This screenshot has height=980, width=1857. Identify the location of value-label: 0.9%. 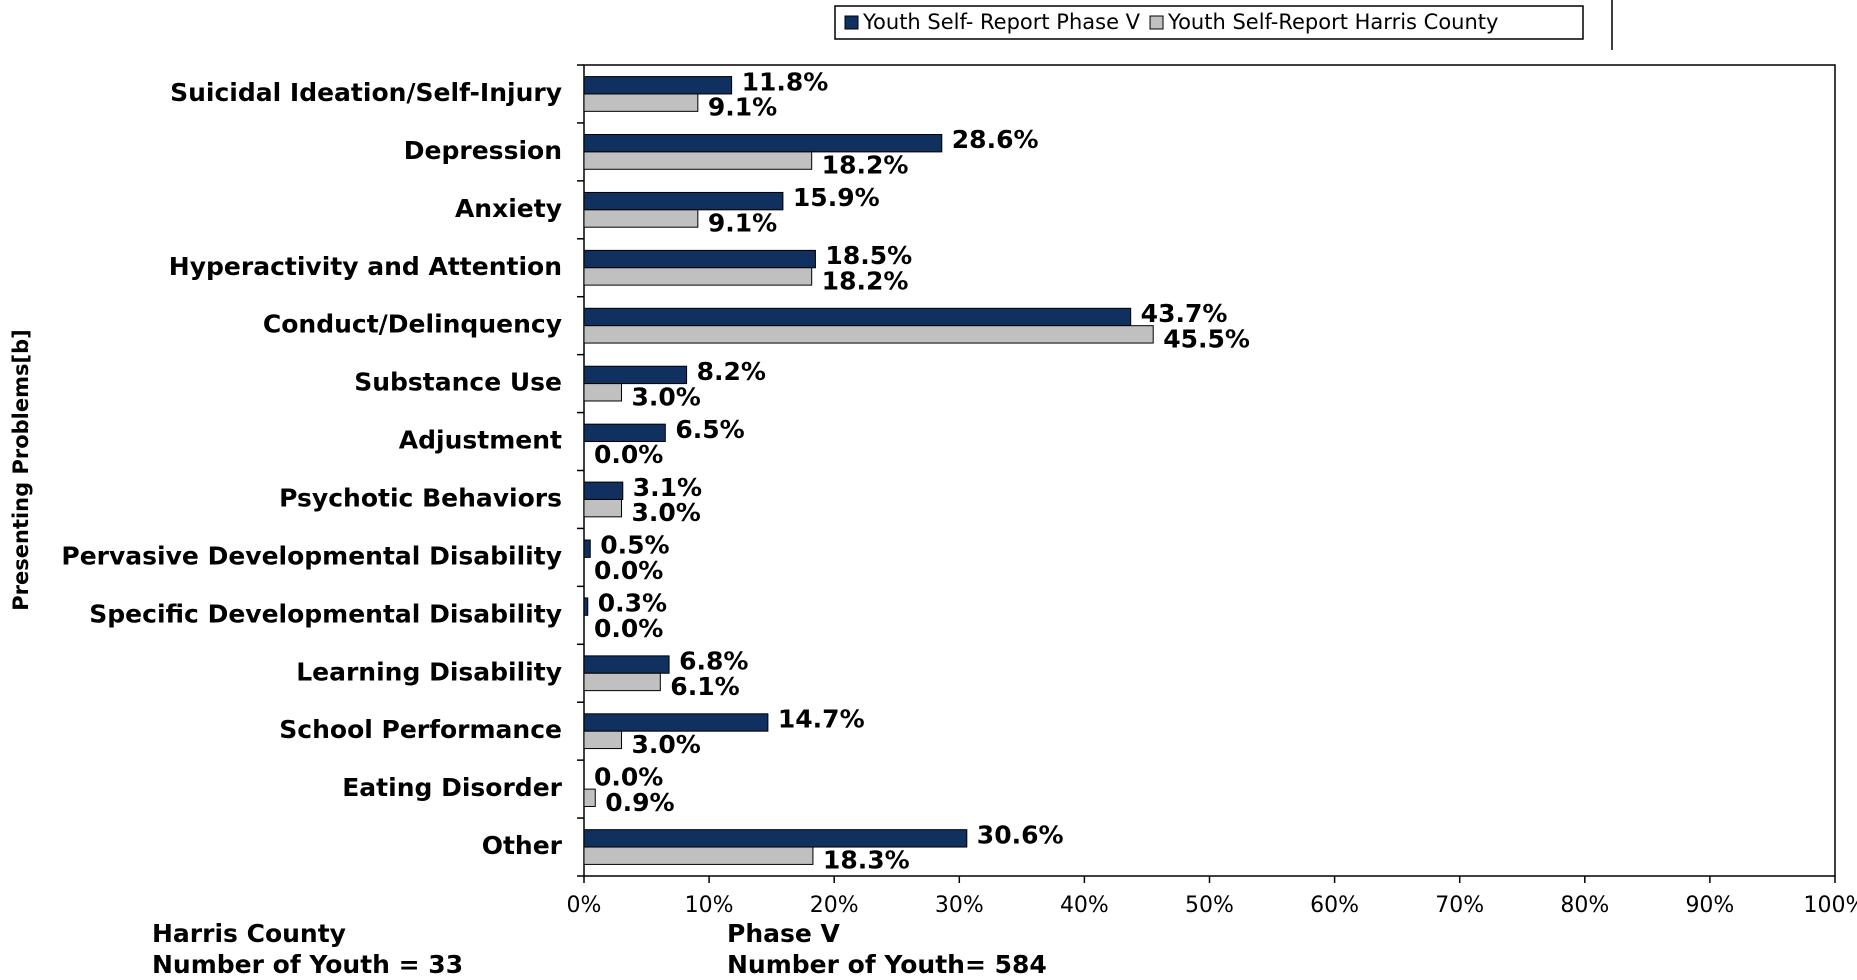
(639, 802).